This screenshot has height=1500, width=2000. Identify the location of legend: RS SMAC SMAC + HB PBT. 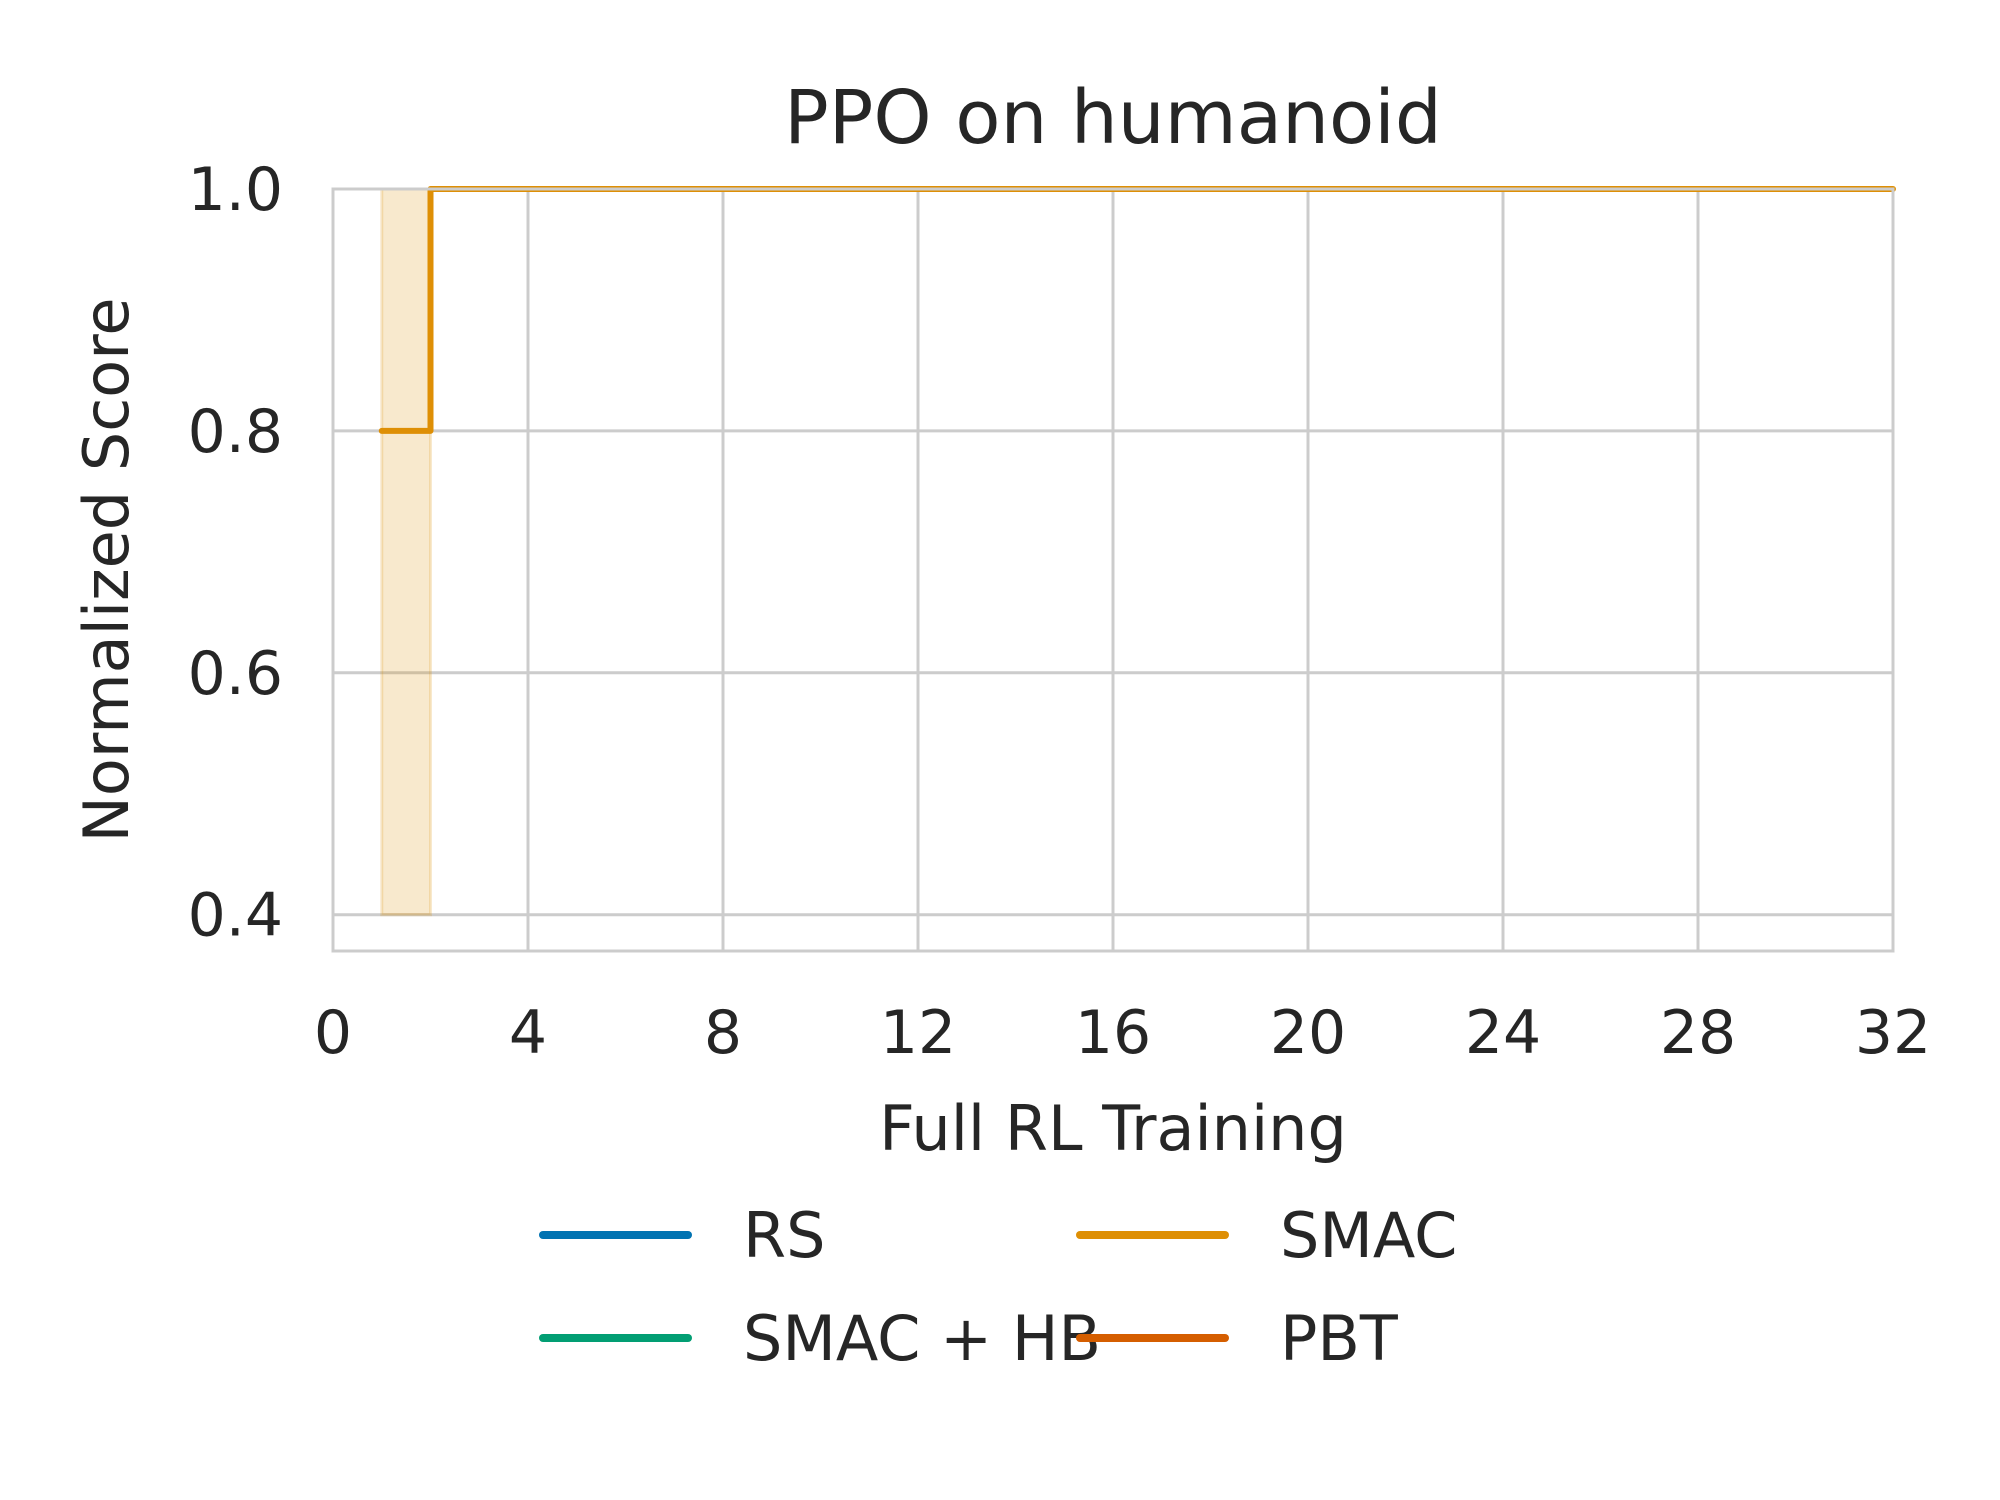
(998, 1287).